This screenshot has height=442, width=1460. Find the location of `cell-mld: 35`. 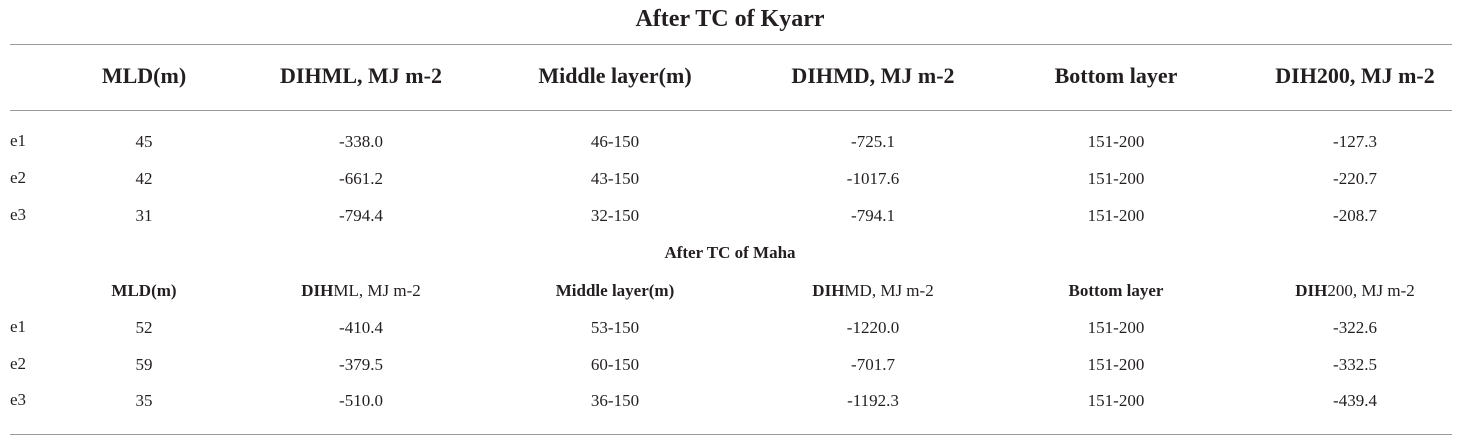

cell-mld: 35 is located at coordinates (144, 400).